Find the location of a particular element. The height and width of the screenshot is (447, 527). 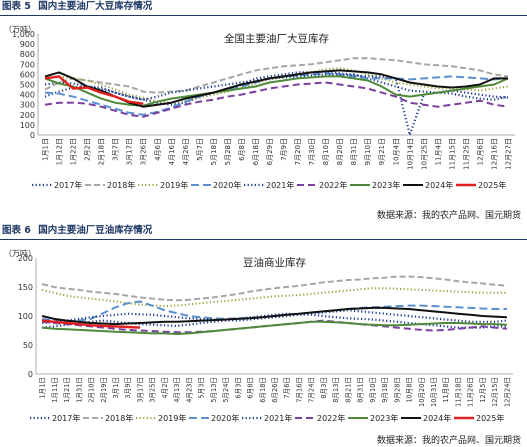

x-tick-label: 1月11日 is located at coordinates (55, 390).